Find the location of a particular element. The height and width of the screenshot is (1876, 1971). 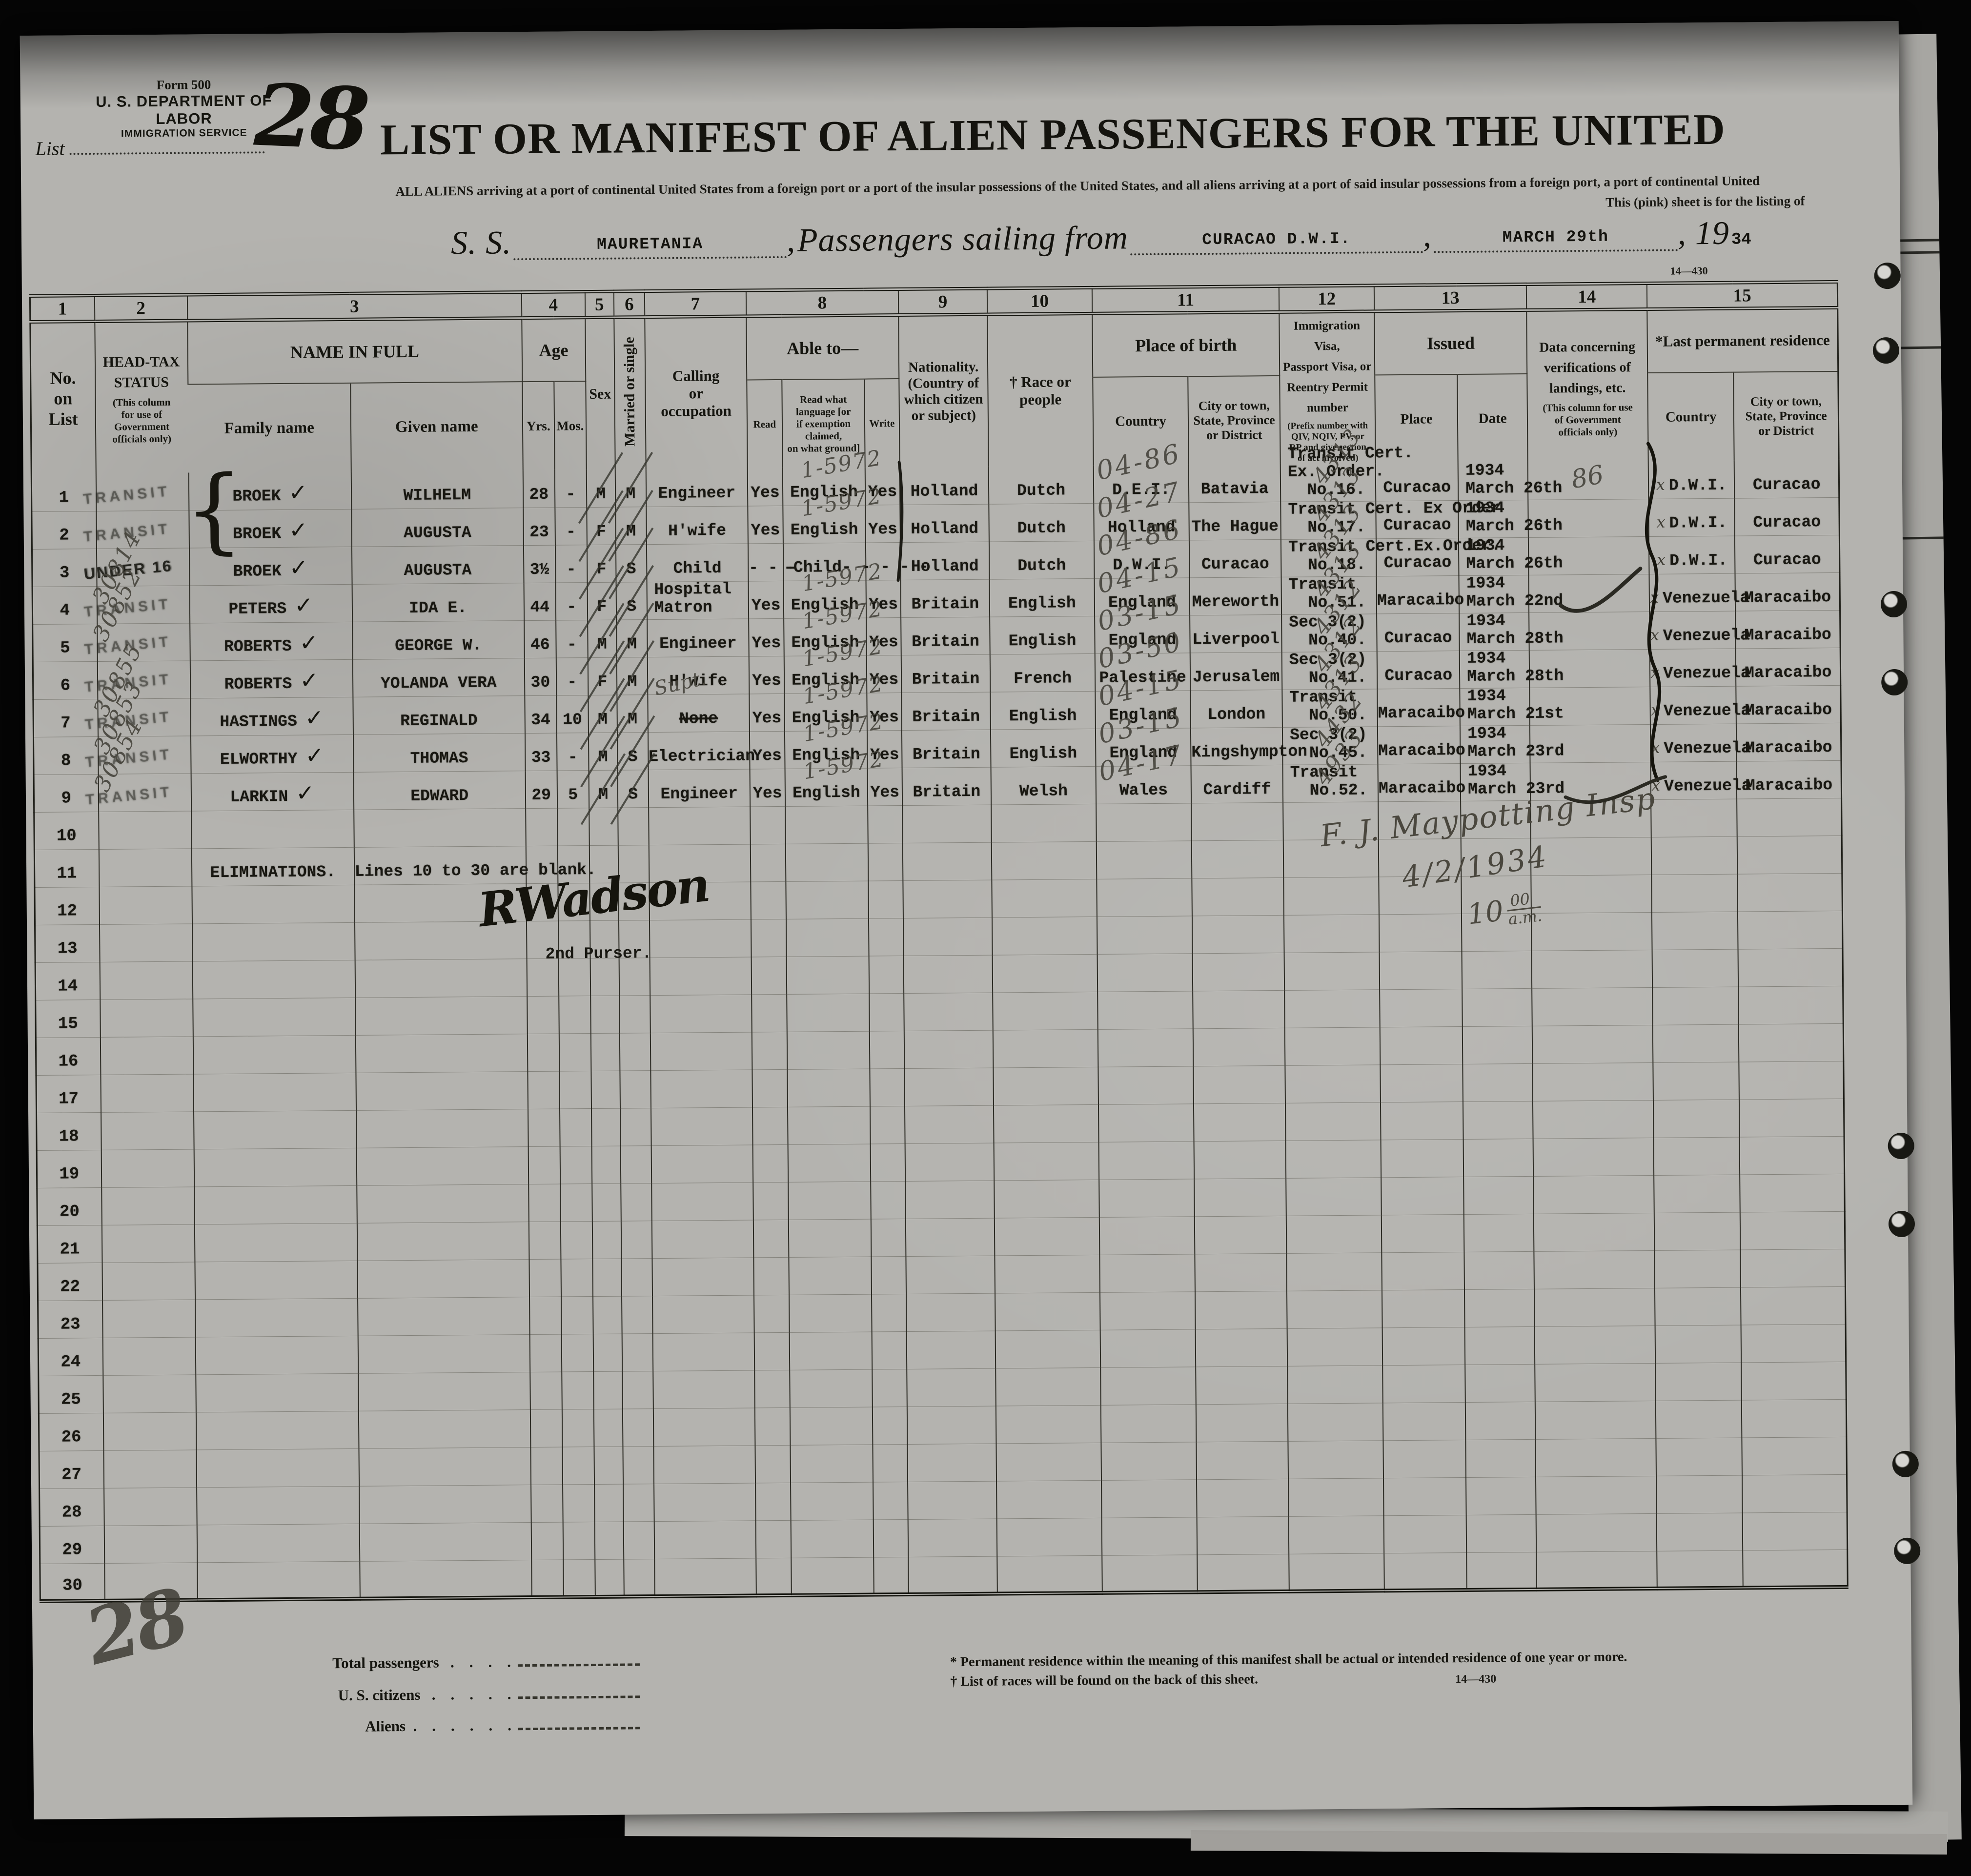

col-num-6: 6 is located at coordinates (629, 304).